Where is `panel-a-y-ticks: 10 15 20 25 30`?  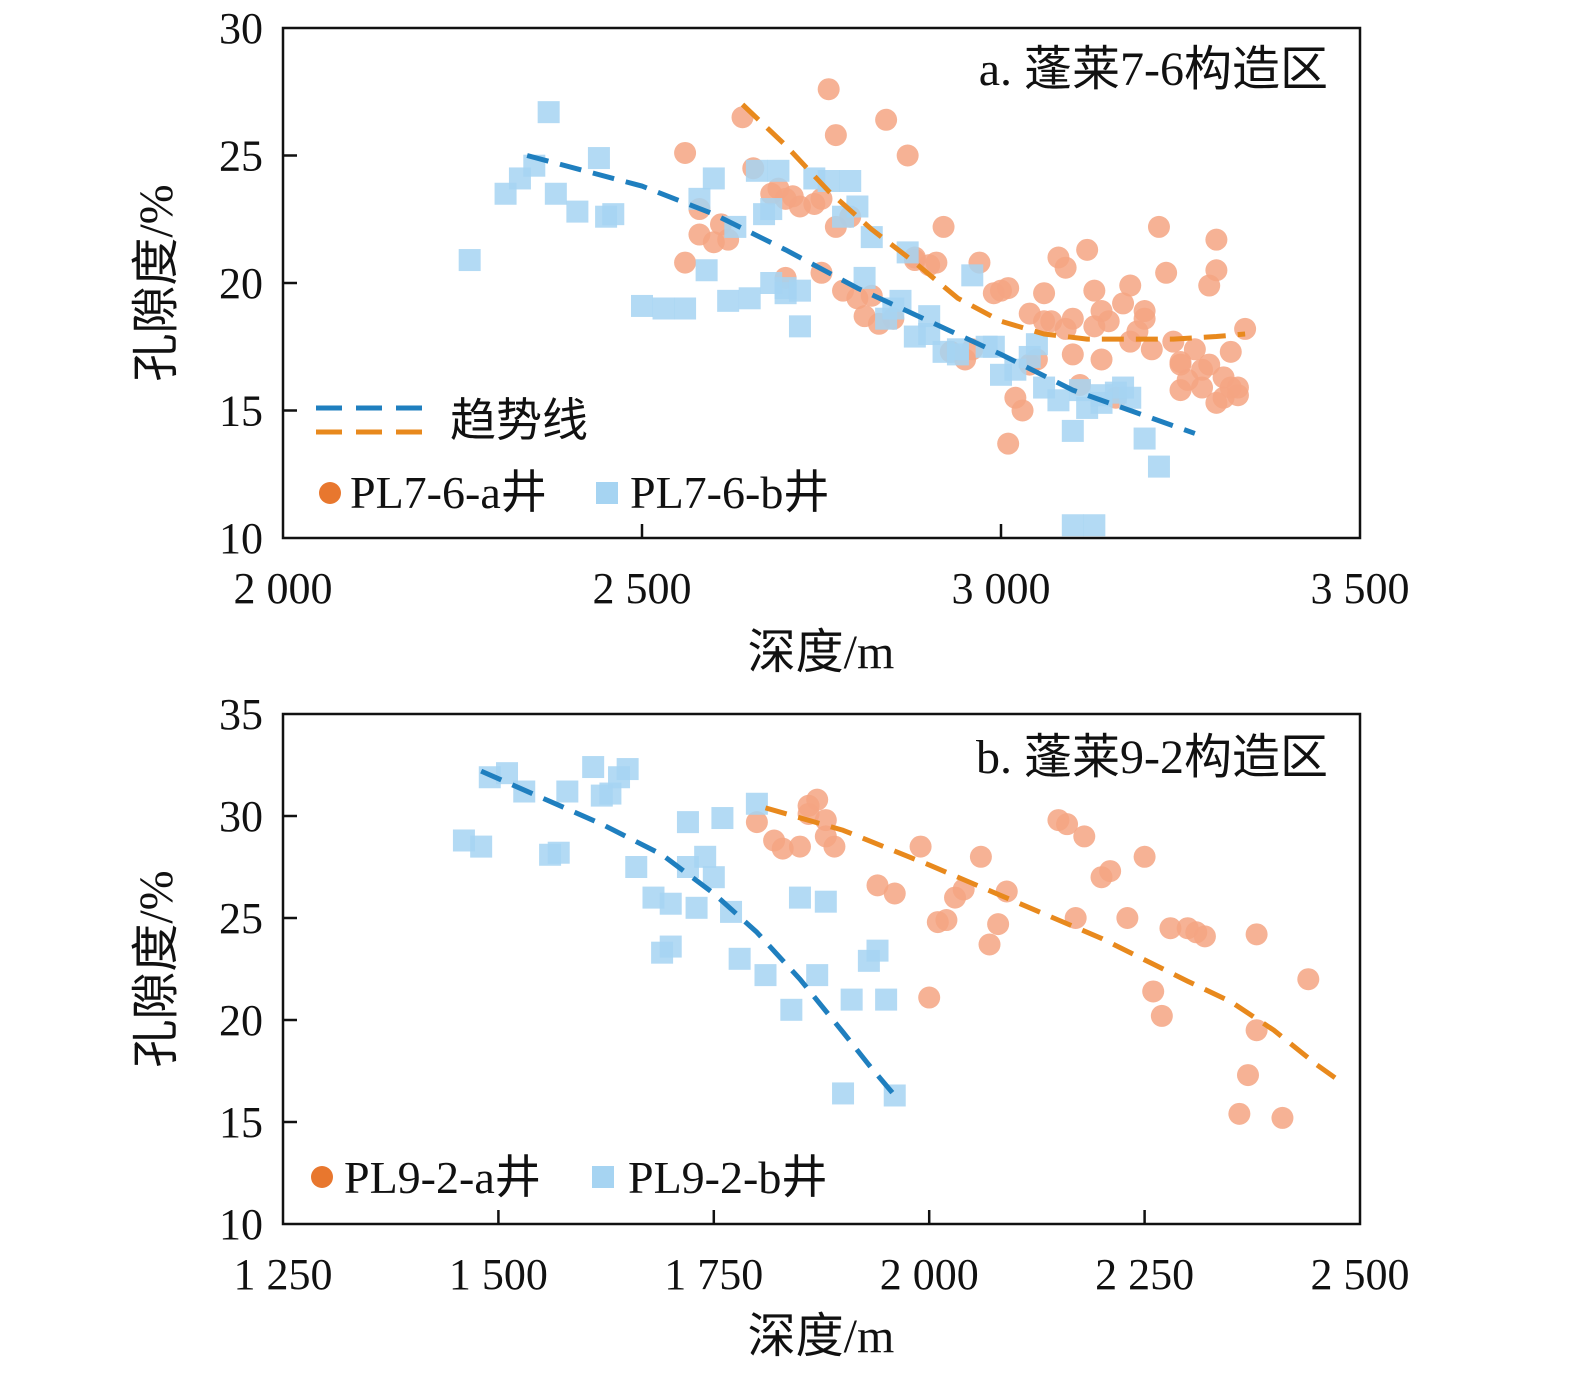 panel-a-y-ticks: 10 15 20 25 30 is located at coordinates (258, 283).